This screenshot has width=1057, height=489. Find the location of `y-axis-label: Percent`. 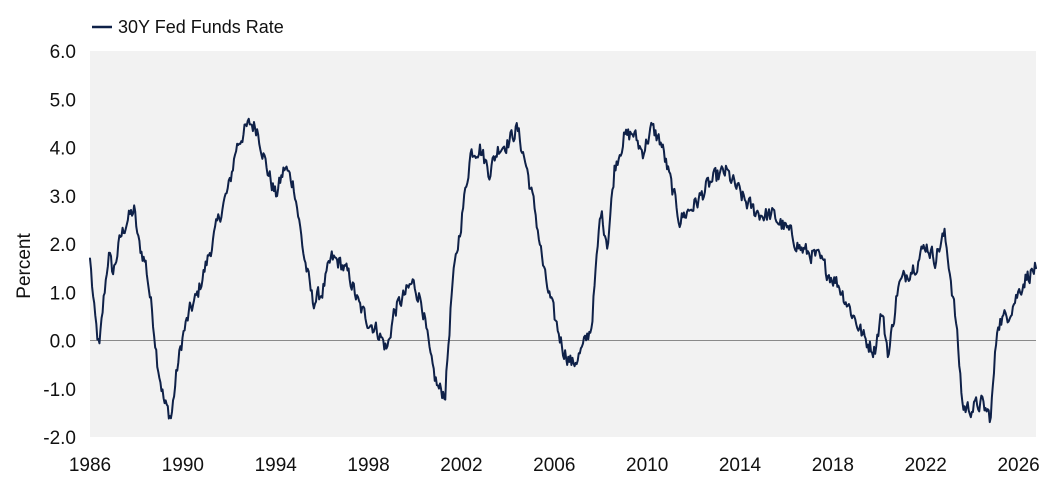

y-axis-label: Percent is located at coordinates (24, 266).